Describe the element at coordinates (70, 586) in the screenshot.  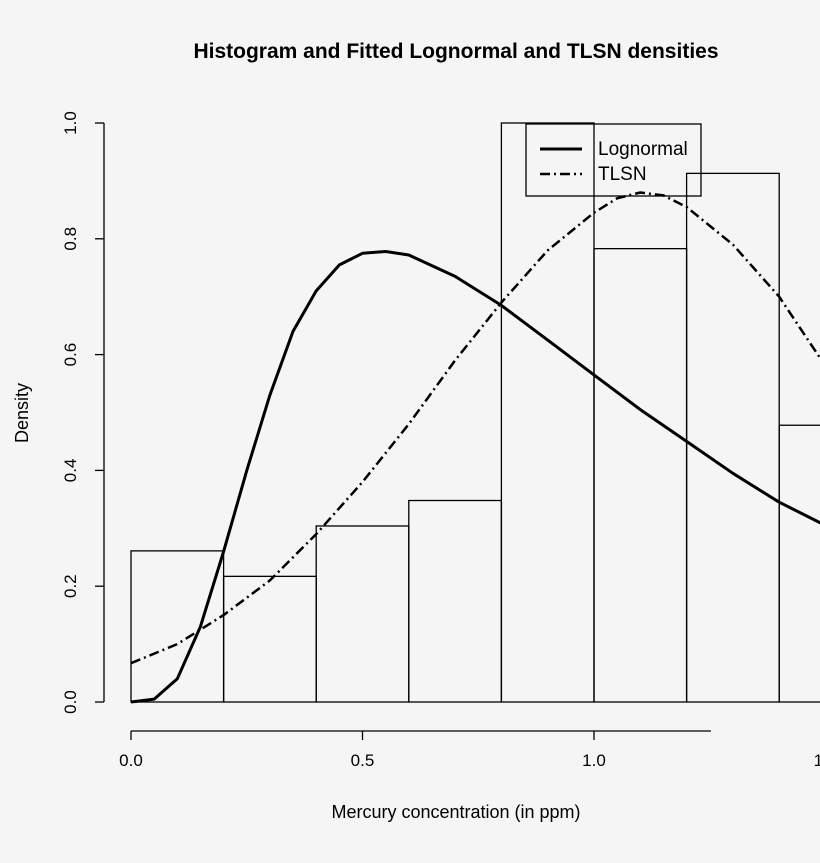
I see `y-tick-label: 0.2` at that location.